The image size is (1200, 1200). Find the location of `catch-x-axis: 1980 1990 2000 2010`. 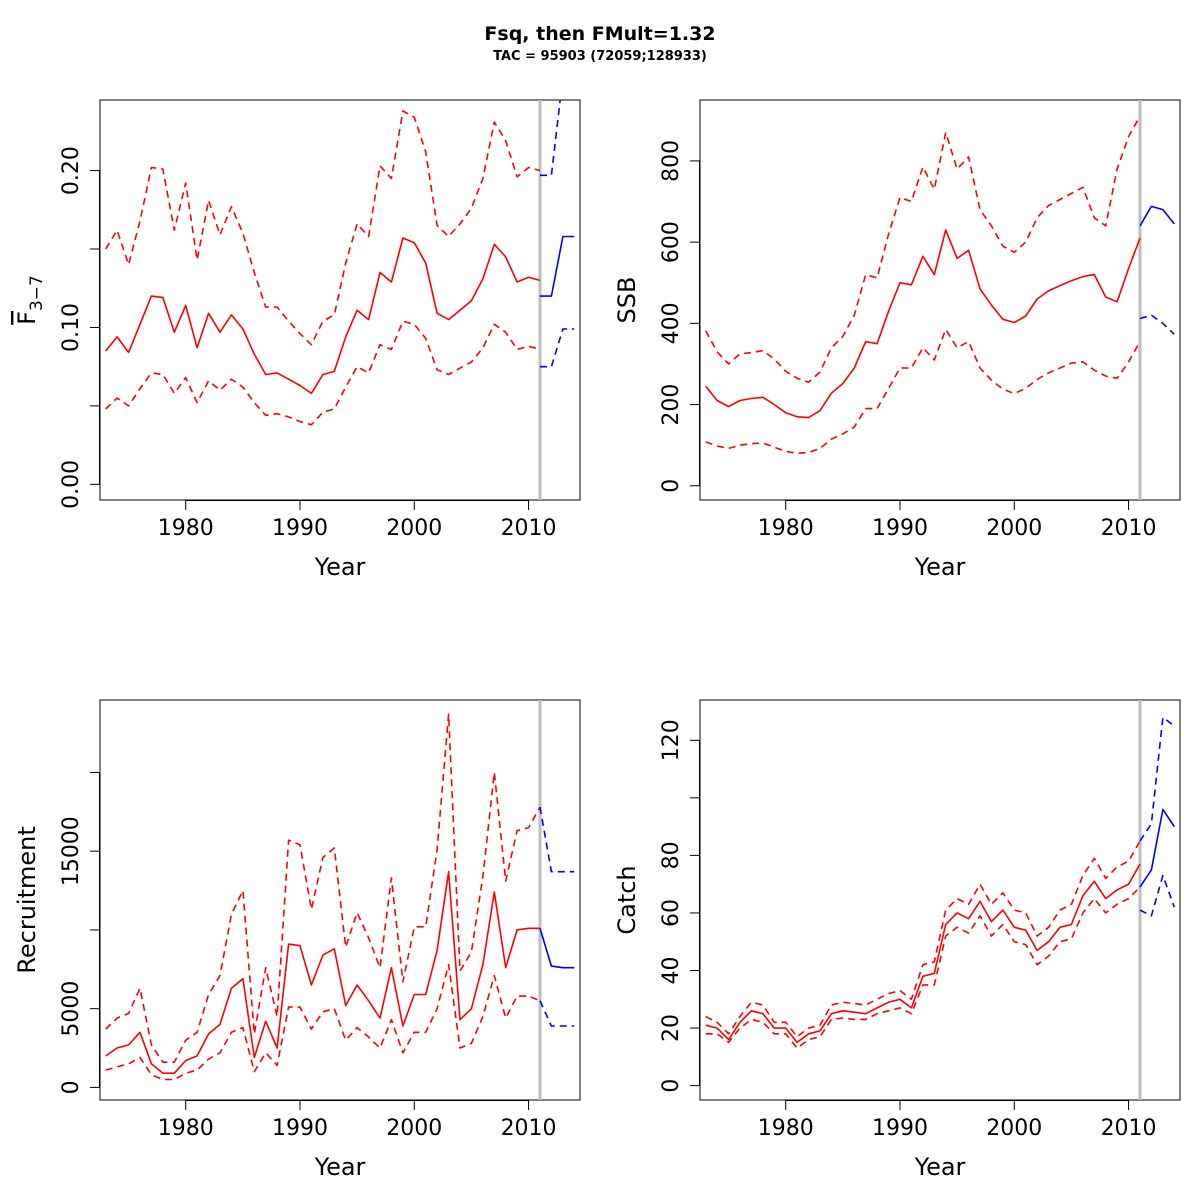

catch-x-axis: 1980 1990 2000 2010 is located at coordinates (957, 1120).